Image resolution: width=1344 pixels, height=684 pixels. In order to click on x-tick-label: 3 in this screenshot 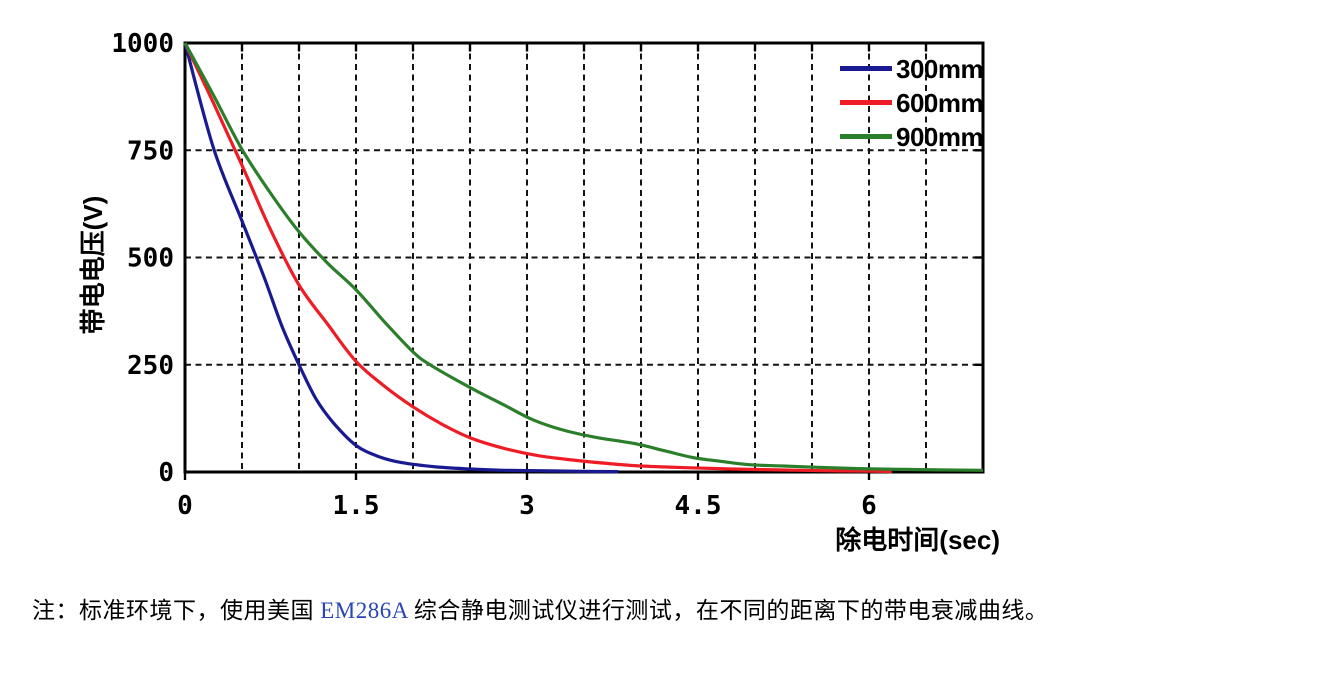, I will do `click(527, 506)`.